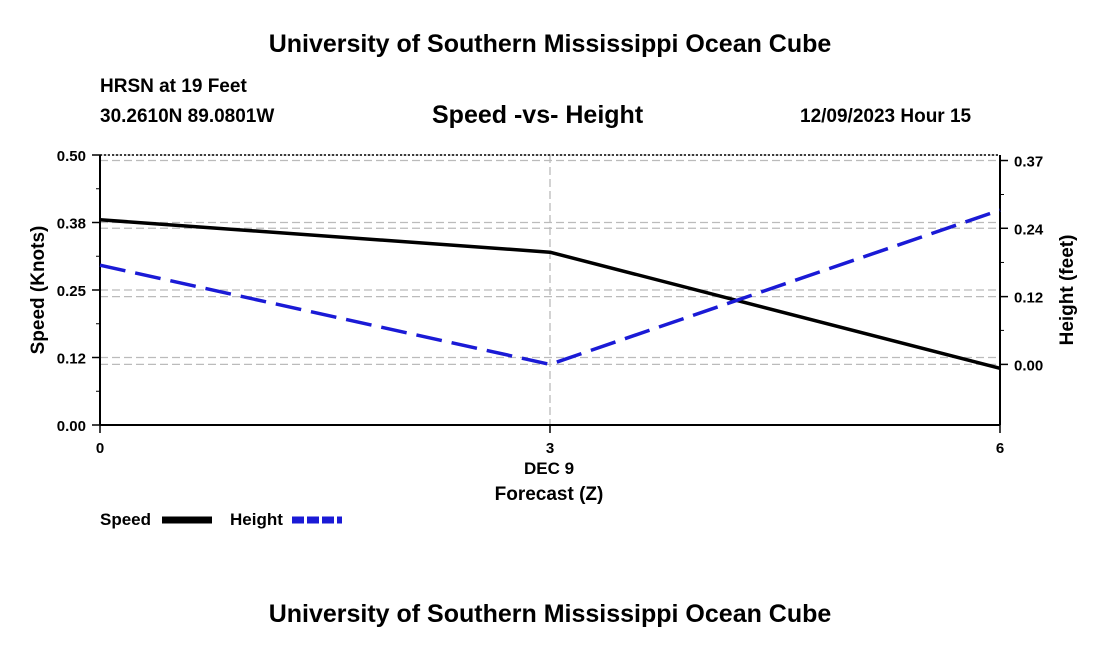 This screenshot has height=650, width=1100. Describe the element at coordinates (125, 519) in the screenshot. I see `legend-label-speed: Speed` at that location.